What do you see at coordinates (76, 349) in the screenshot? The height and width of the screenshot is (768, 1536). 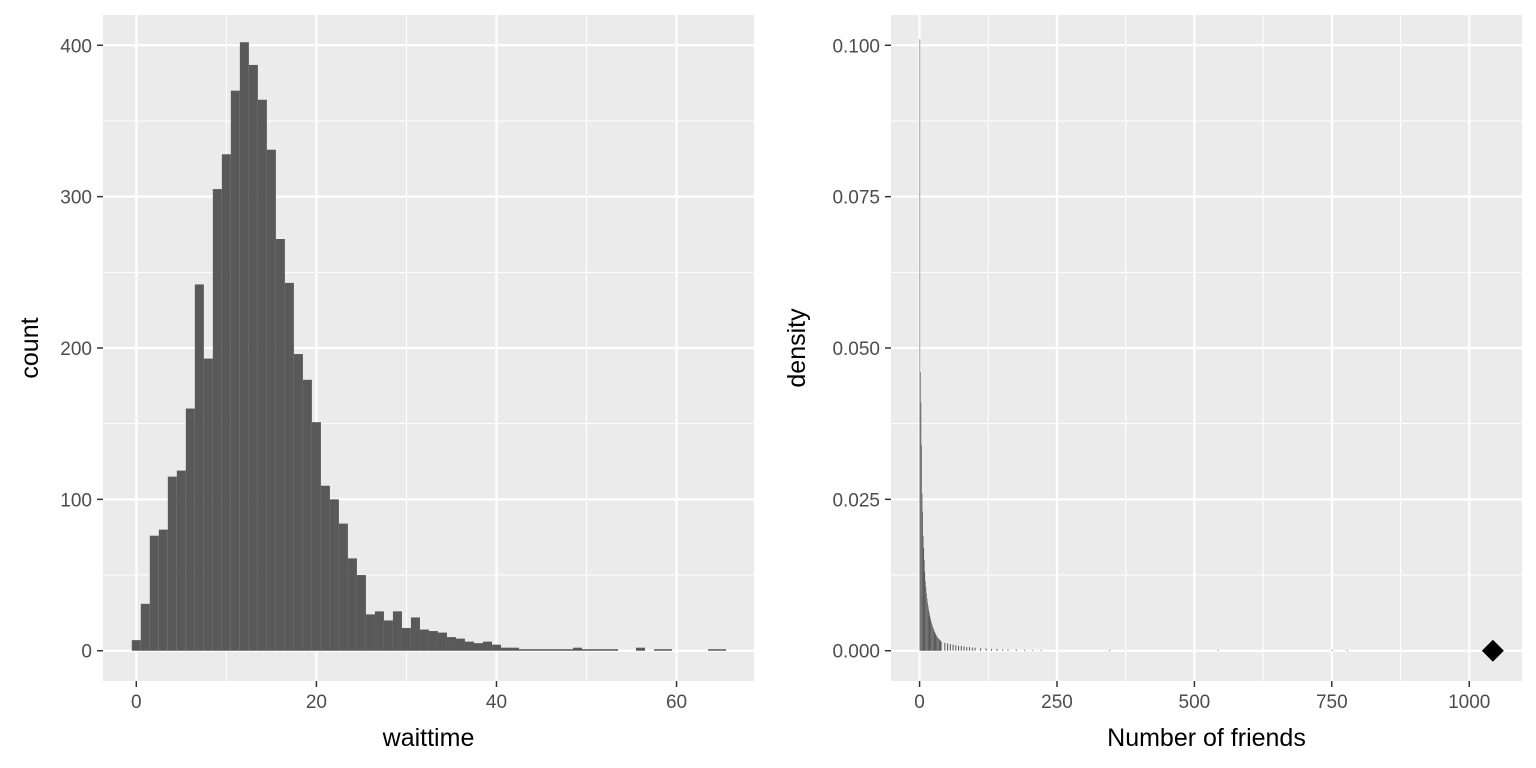 I see `y-tick-label: 200` at bounding box center [76, 349].